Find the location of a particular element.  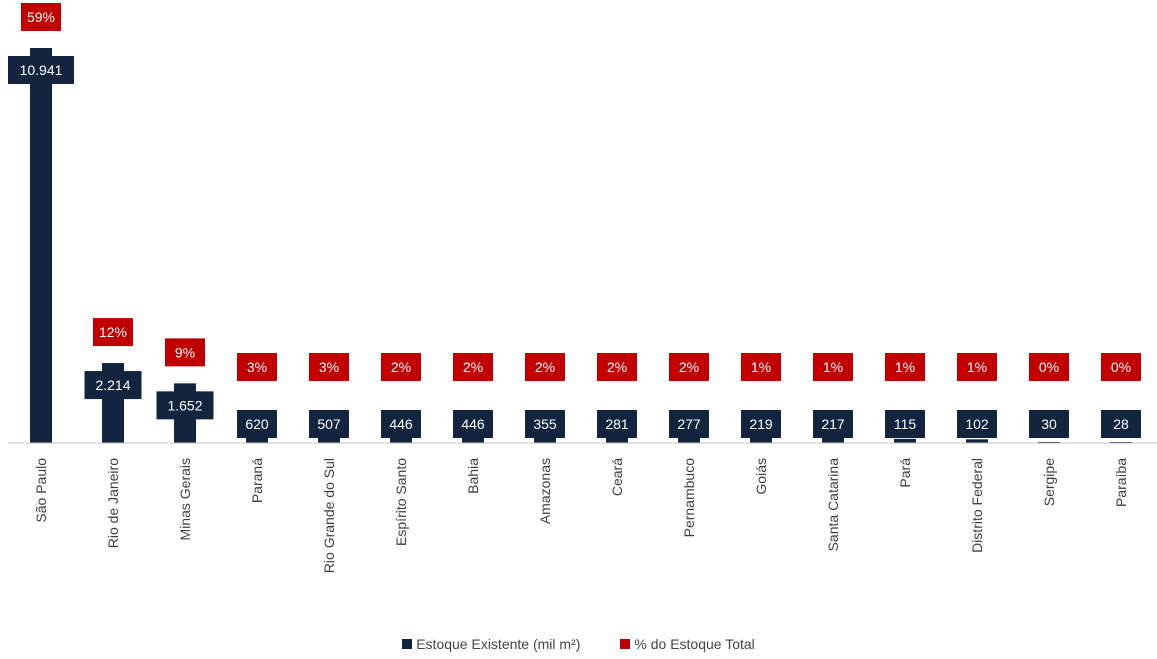

legend-item-stock: Estoque Existente (mil m²) is located at coordinates (491, 644).